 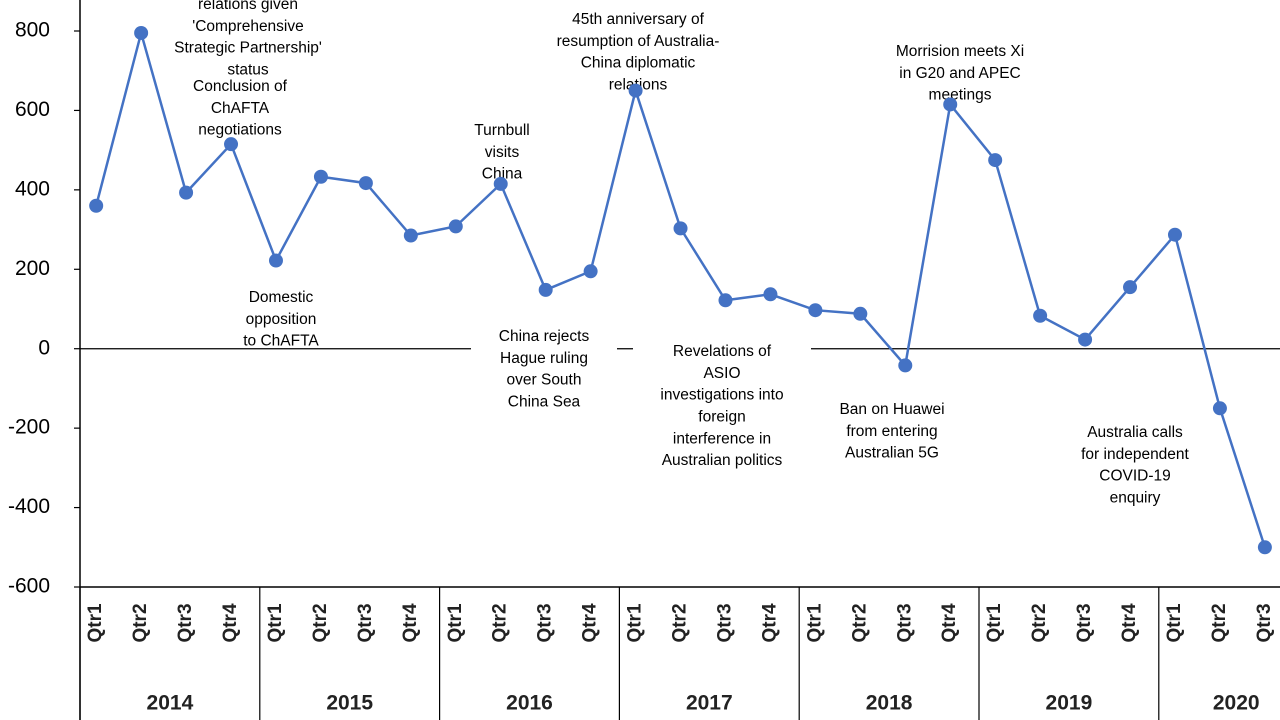 What do you see at coordinates (248, 69) in the screenshot?
I see `annotation: status` at bounding box center [248, 69].